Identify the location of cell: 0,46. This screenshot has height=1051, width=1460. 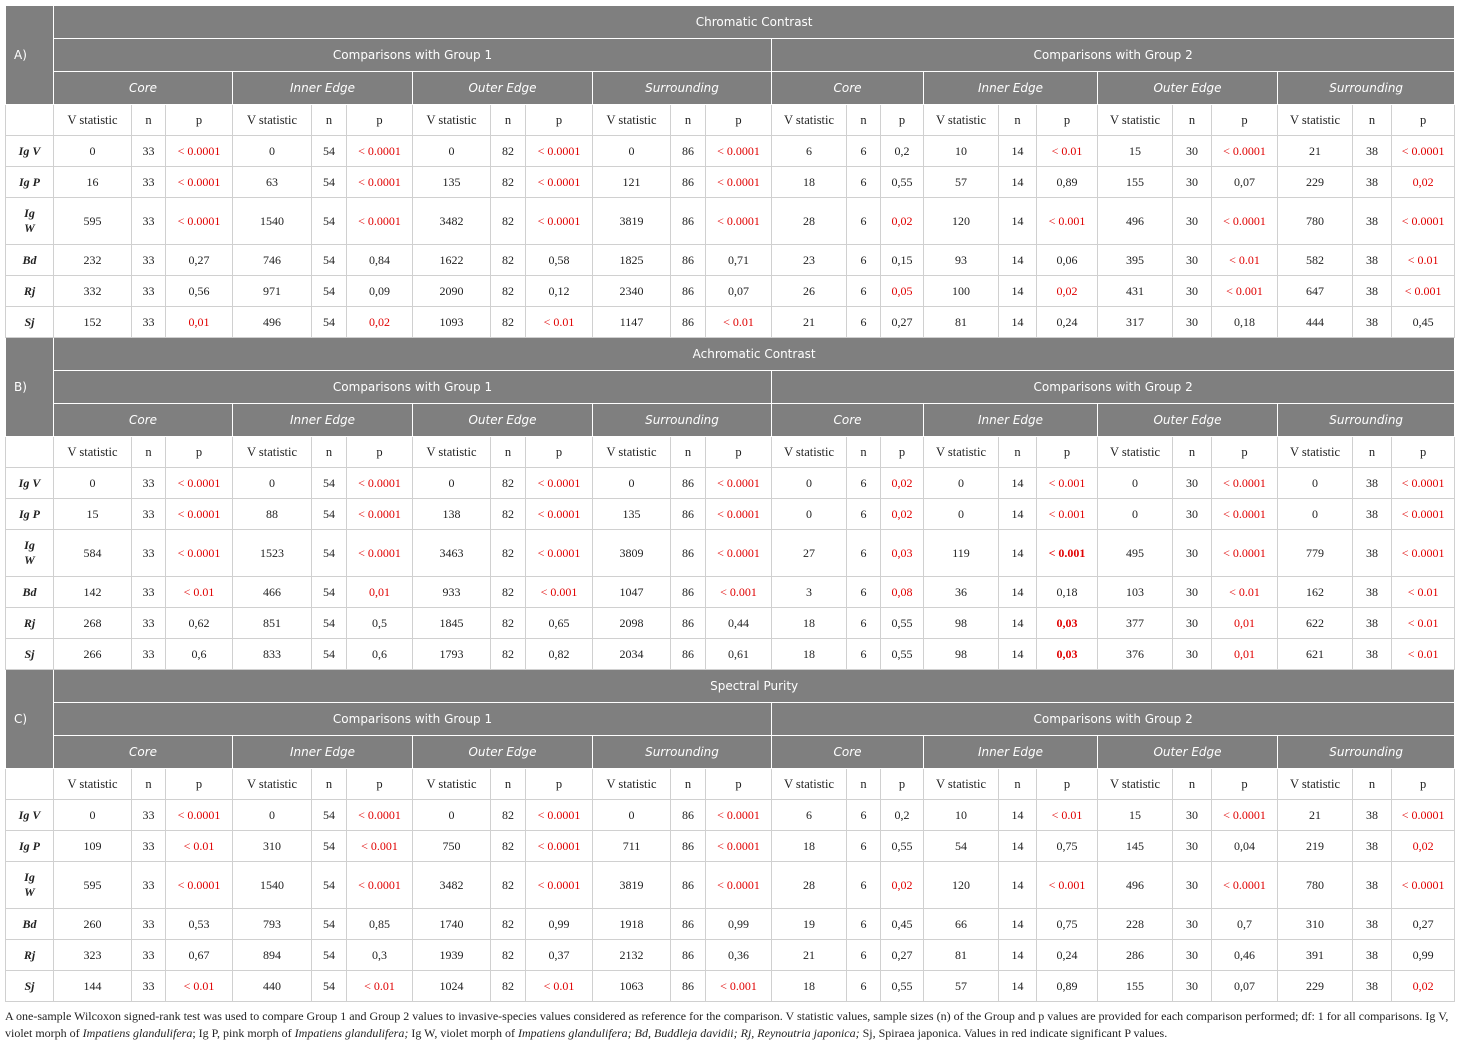
(1244, 955).